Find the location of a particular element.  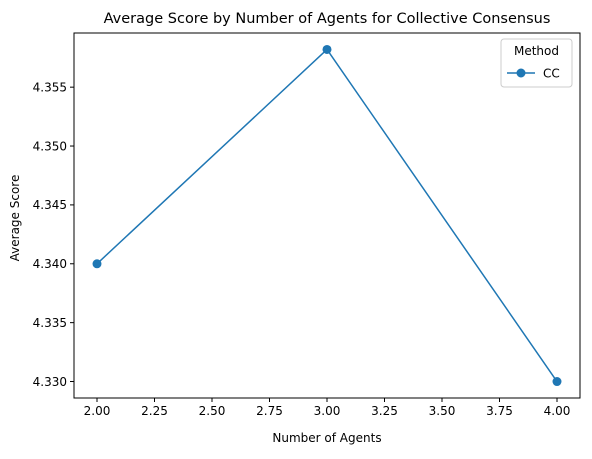

x-tick-label: 3.00 is located at coordinates (327, 411).